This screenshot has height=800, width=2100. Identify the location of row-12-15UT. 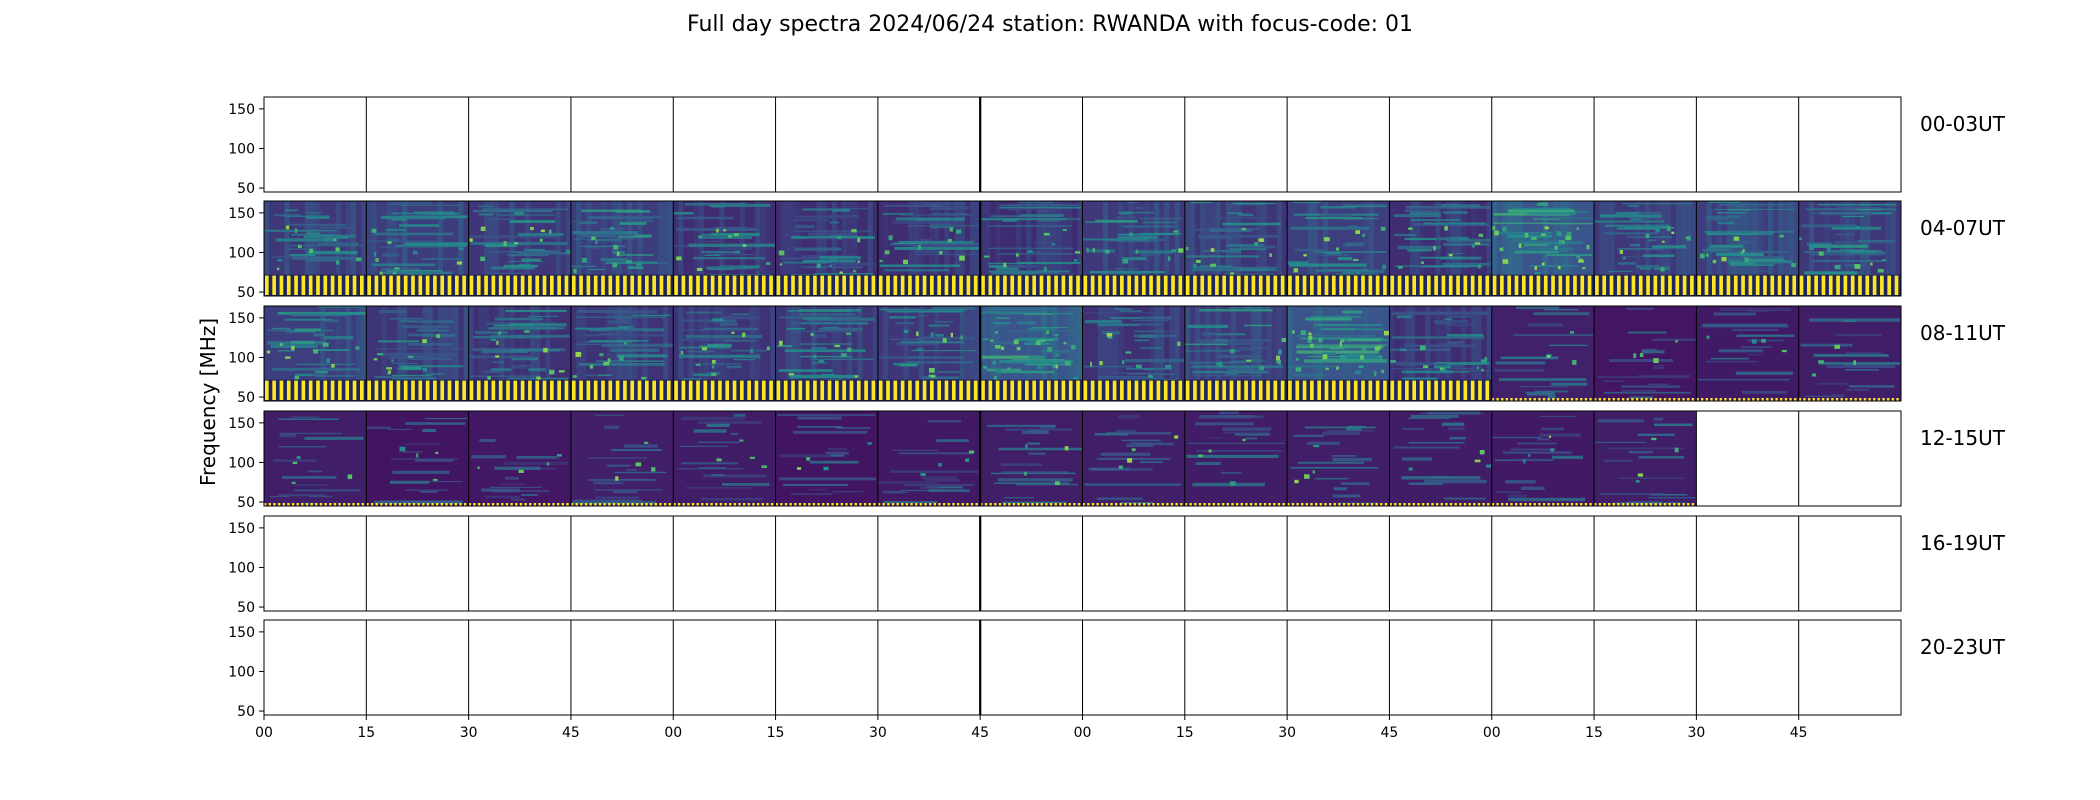
(980, 458).